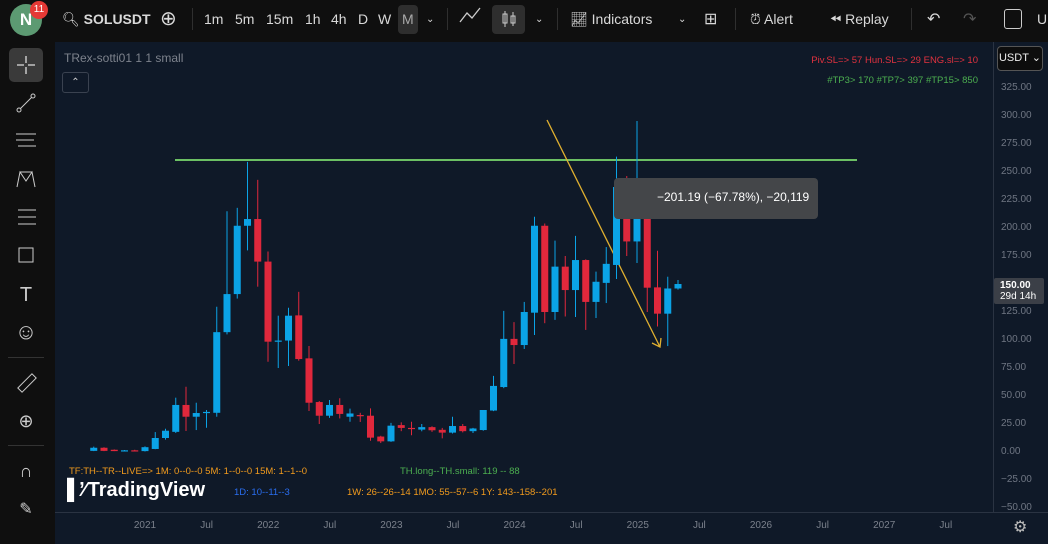 The image size is (1048, 544). Describe the element at coordinates (508, 19) in the screenshot. I see `candles-icon` at that location.